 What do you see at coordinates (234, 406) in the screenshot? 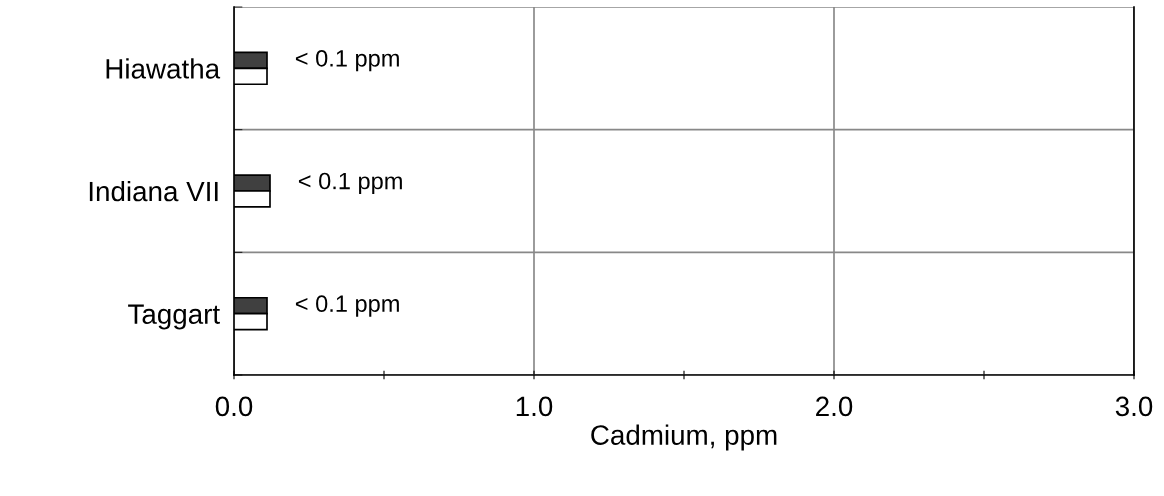
I see `x-tick-label: 0.0` at bounding box center [234, 406].